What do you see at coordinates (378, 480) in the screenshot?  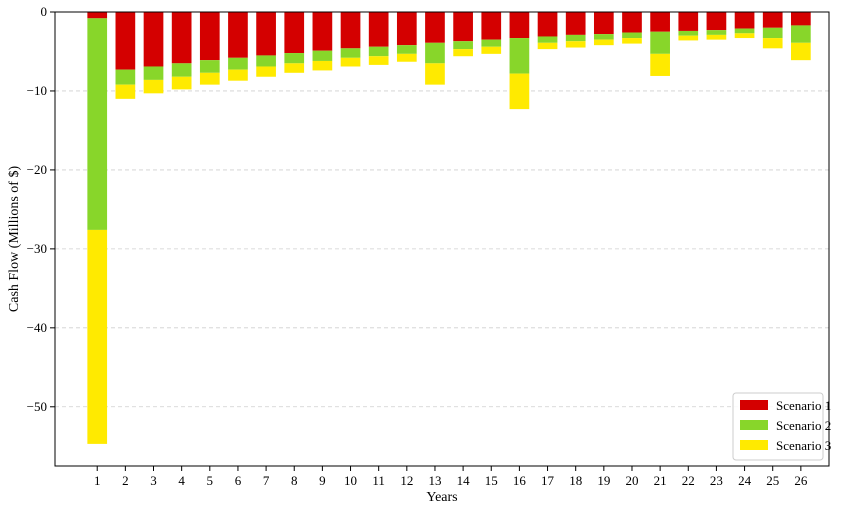 I see `x-tick-label: 11` at bounding box center [378, 480].